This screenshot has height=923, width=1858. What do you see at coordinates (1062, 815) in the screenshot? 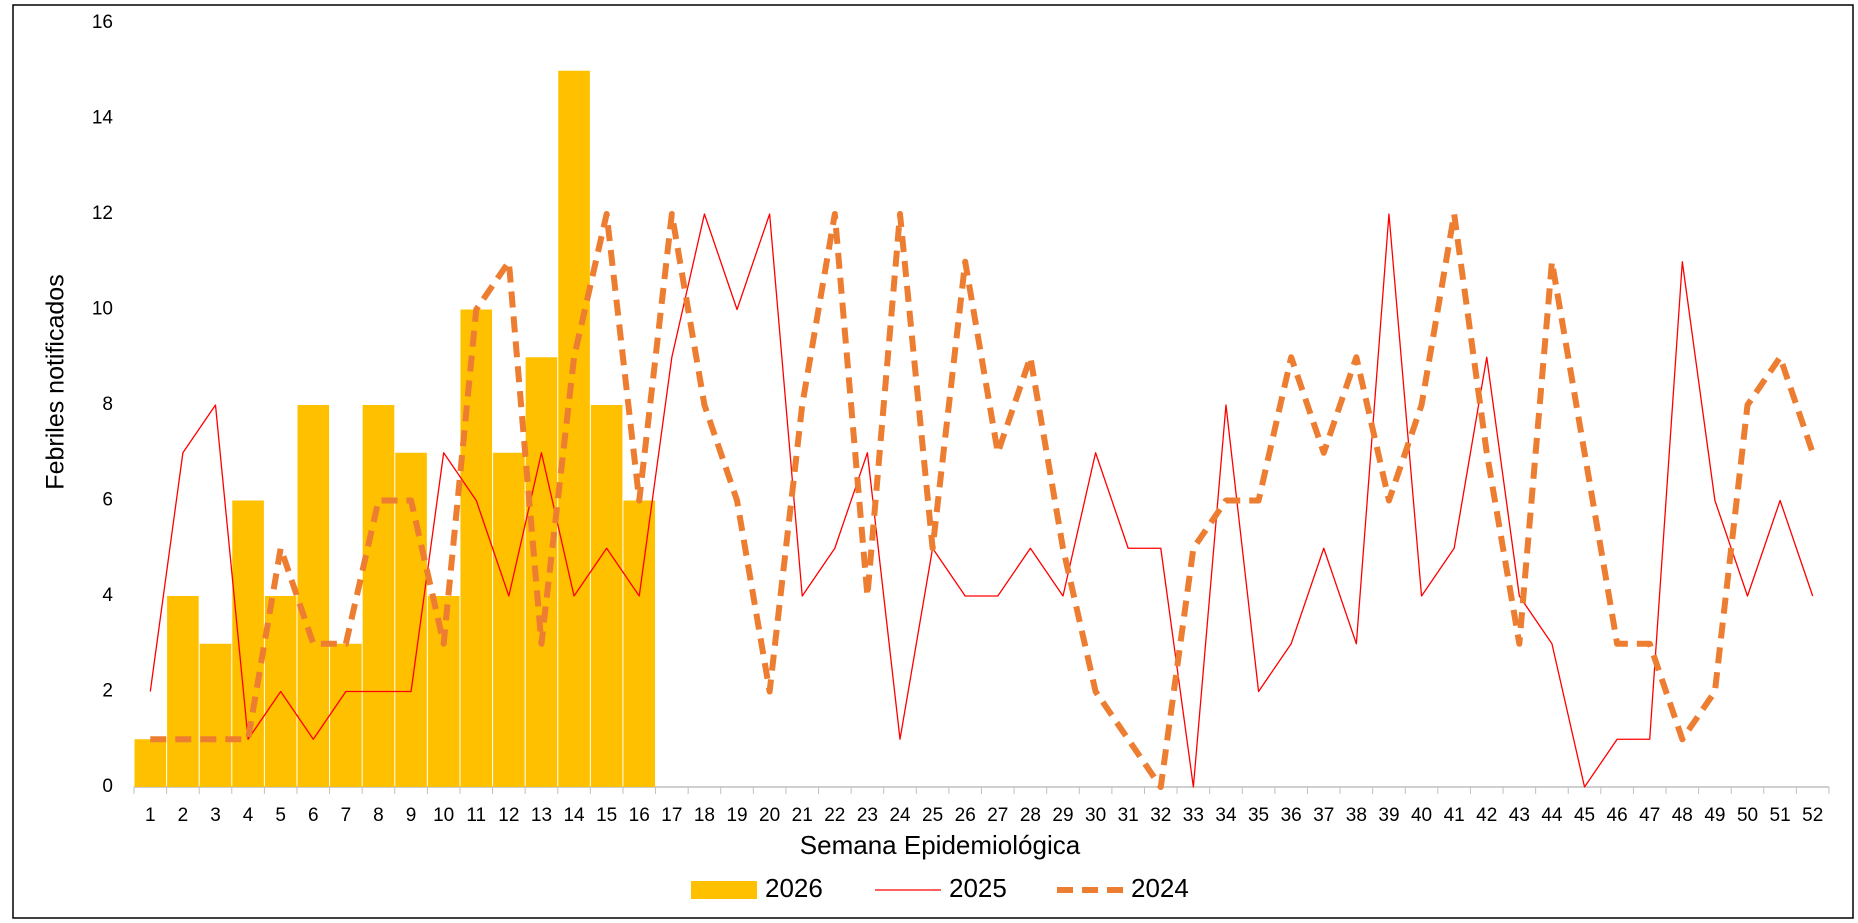
I see `x-tick-label: 29` at bounding box center [1062, 815].